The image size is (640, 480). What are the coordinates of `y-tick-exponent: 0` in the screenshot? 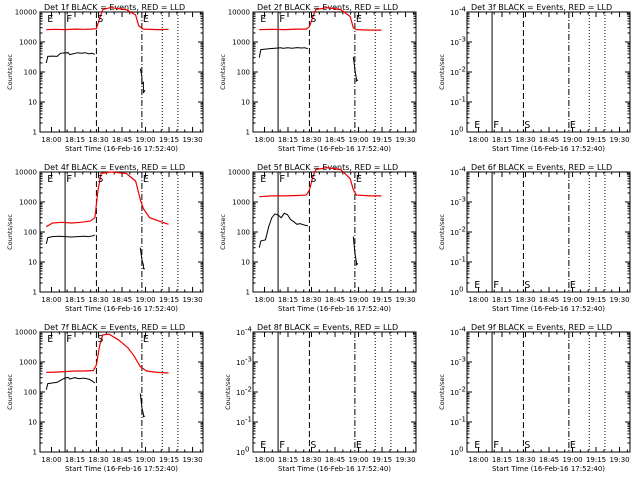 It's located at (461, 290).